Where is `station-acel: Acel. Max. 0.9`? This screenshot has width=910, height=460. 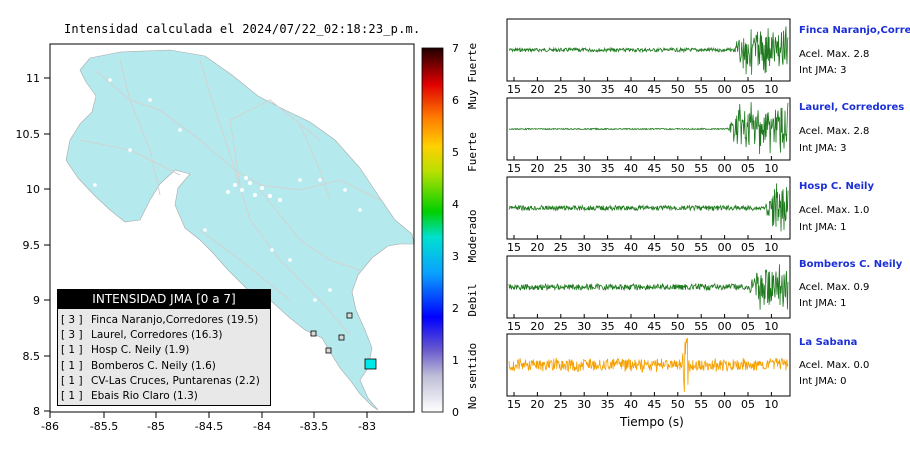
station-acel: Acel. Max. 0.9 is located at coordinates (834, 287).